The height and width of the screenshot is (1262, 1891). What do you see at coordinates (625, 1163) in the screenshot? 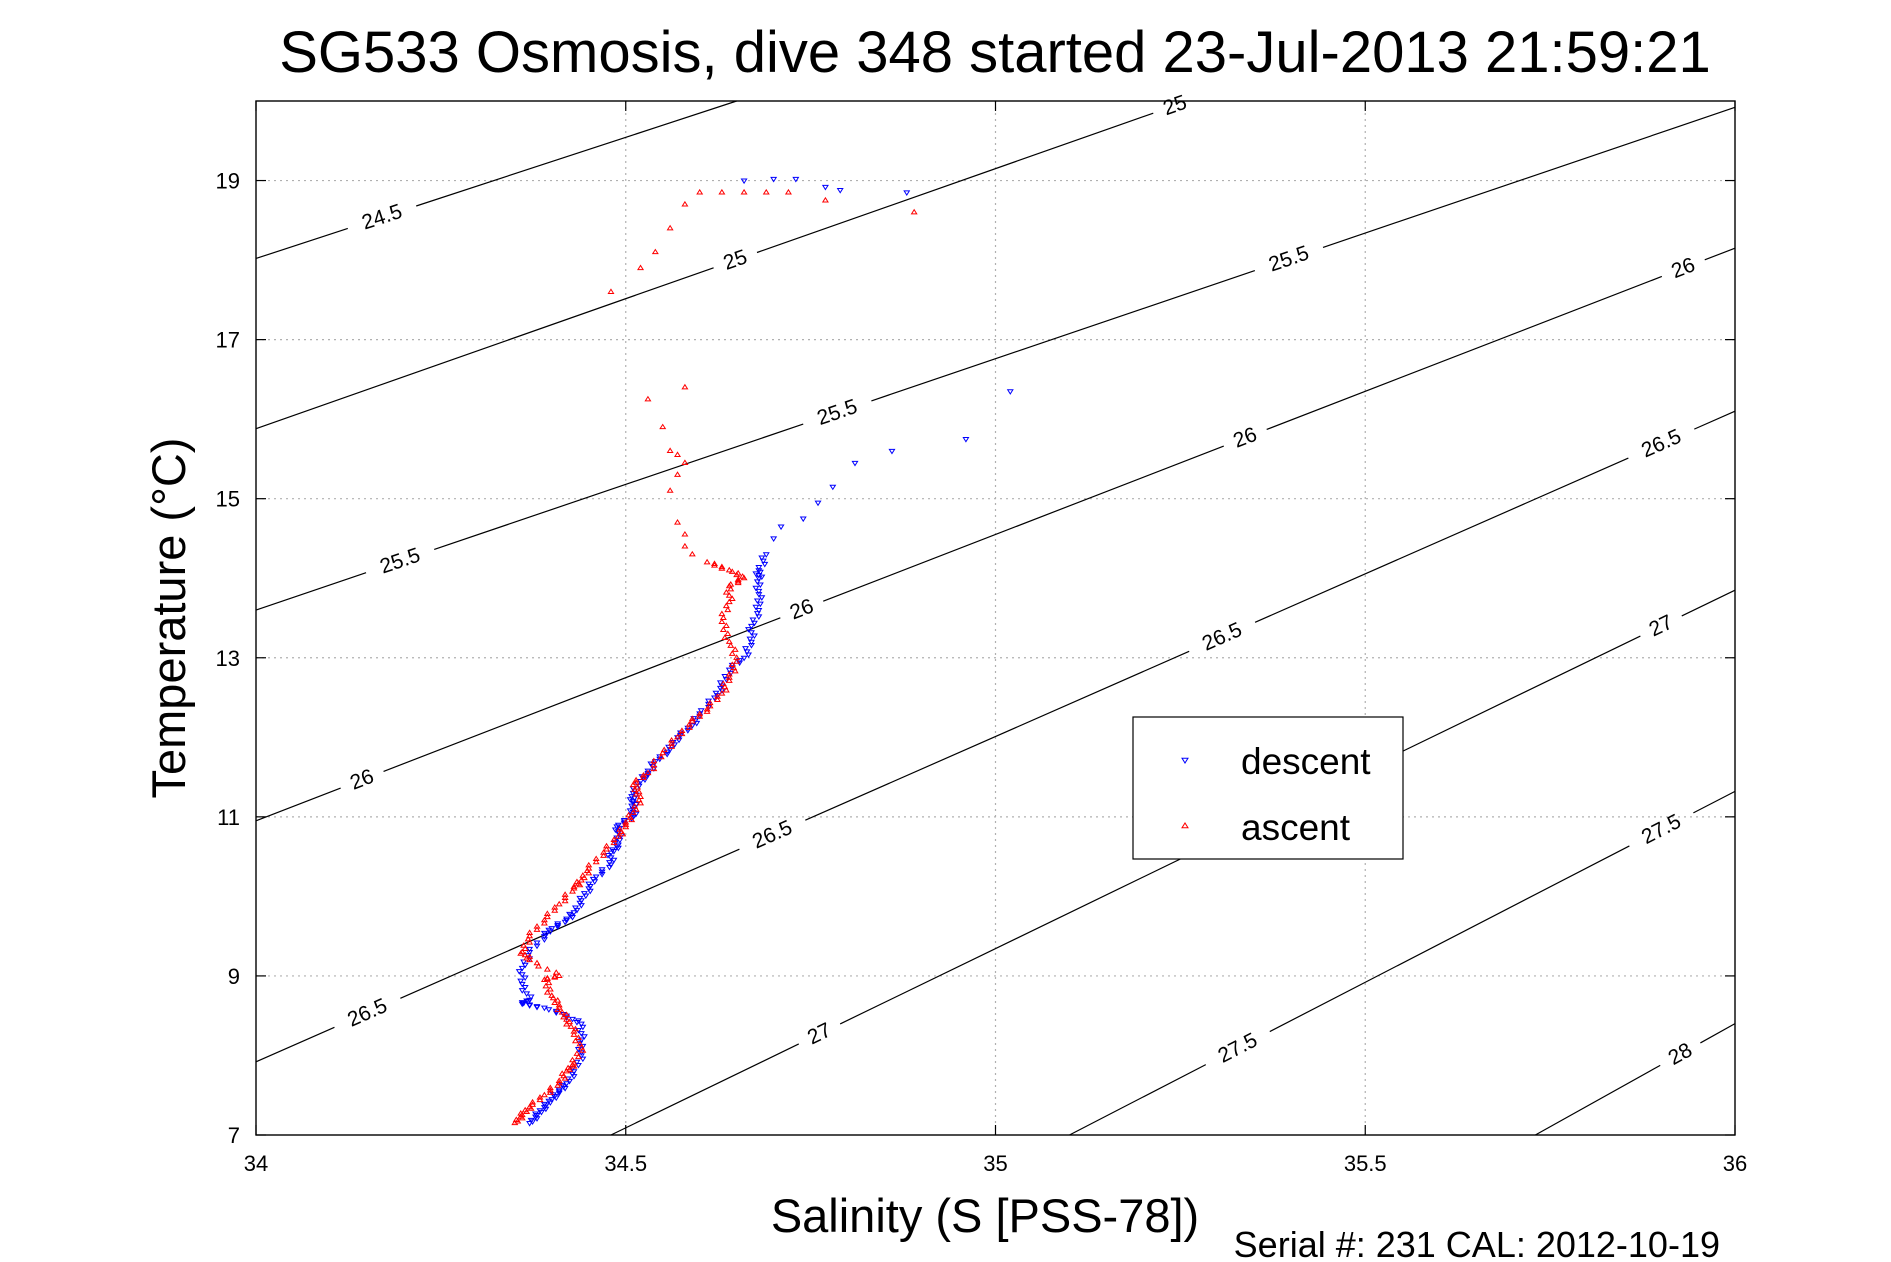
I see `x-tick-label: 34.5` at bounding box center [625, 1163].